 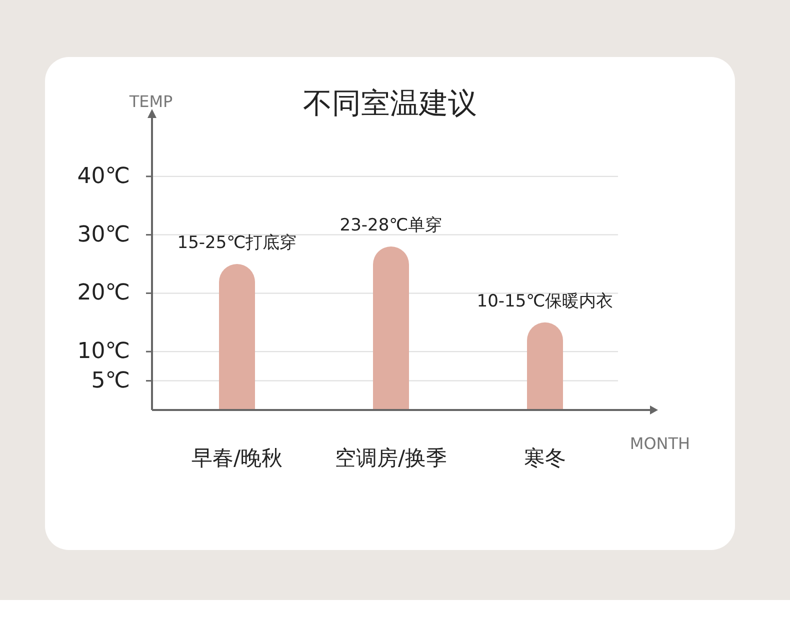 I want to click on y-axis-title: TEMP, so click(x=151, y=101).